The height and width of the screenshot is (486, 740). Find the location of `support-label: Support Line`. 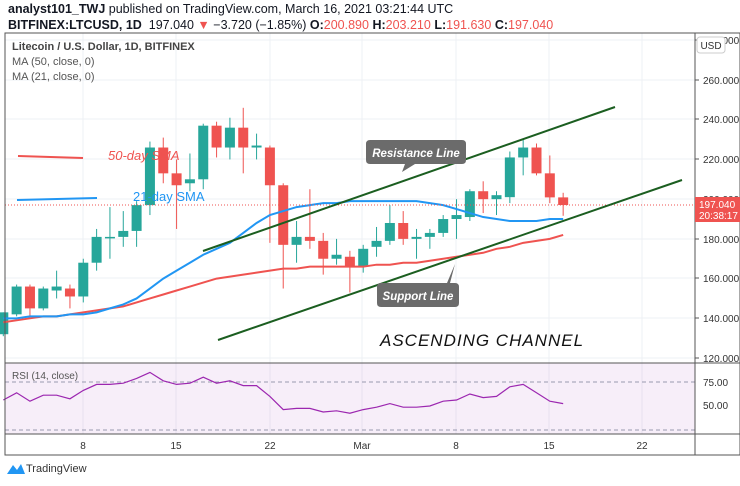

support-label: Support Line is located at coordinates (419, 297).